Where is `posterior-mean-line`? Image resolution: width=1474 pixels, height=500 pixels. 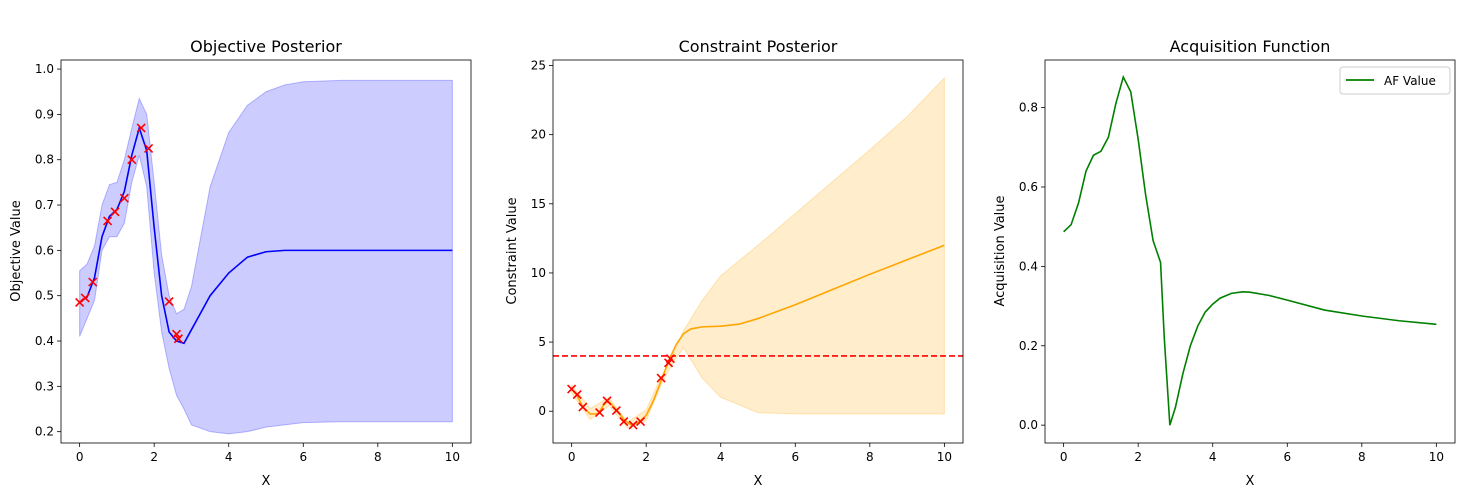 posterior-mean-line is located at coordinates (758, 335).